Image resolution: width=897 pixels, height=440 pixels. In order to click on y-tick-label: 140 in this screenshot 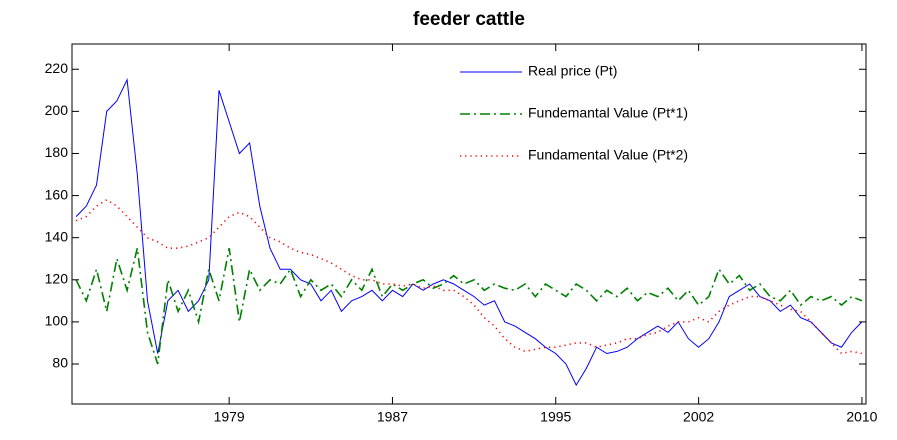, I will do `click(57, 236)`.